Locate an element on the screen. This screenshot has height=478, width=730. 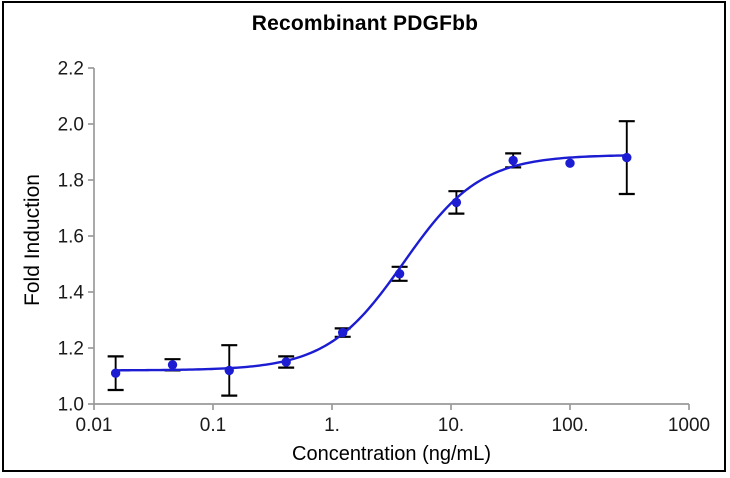
x-tick-label: 10. is located at coordinates (451, 425).